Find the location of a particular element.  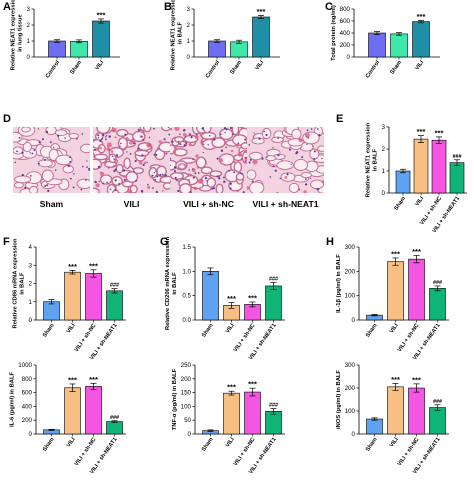

x-tick-label: Sham is located at coordinates (76, 68).